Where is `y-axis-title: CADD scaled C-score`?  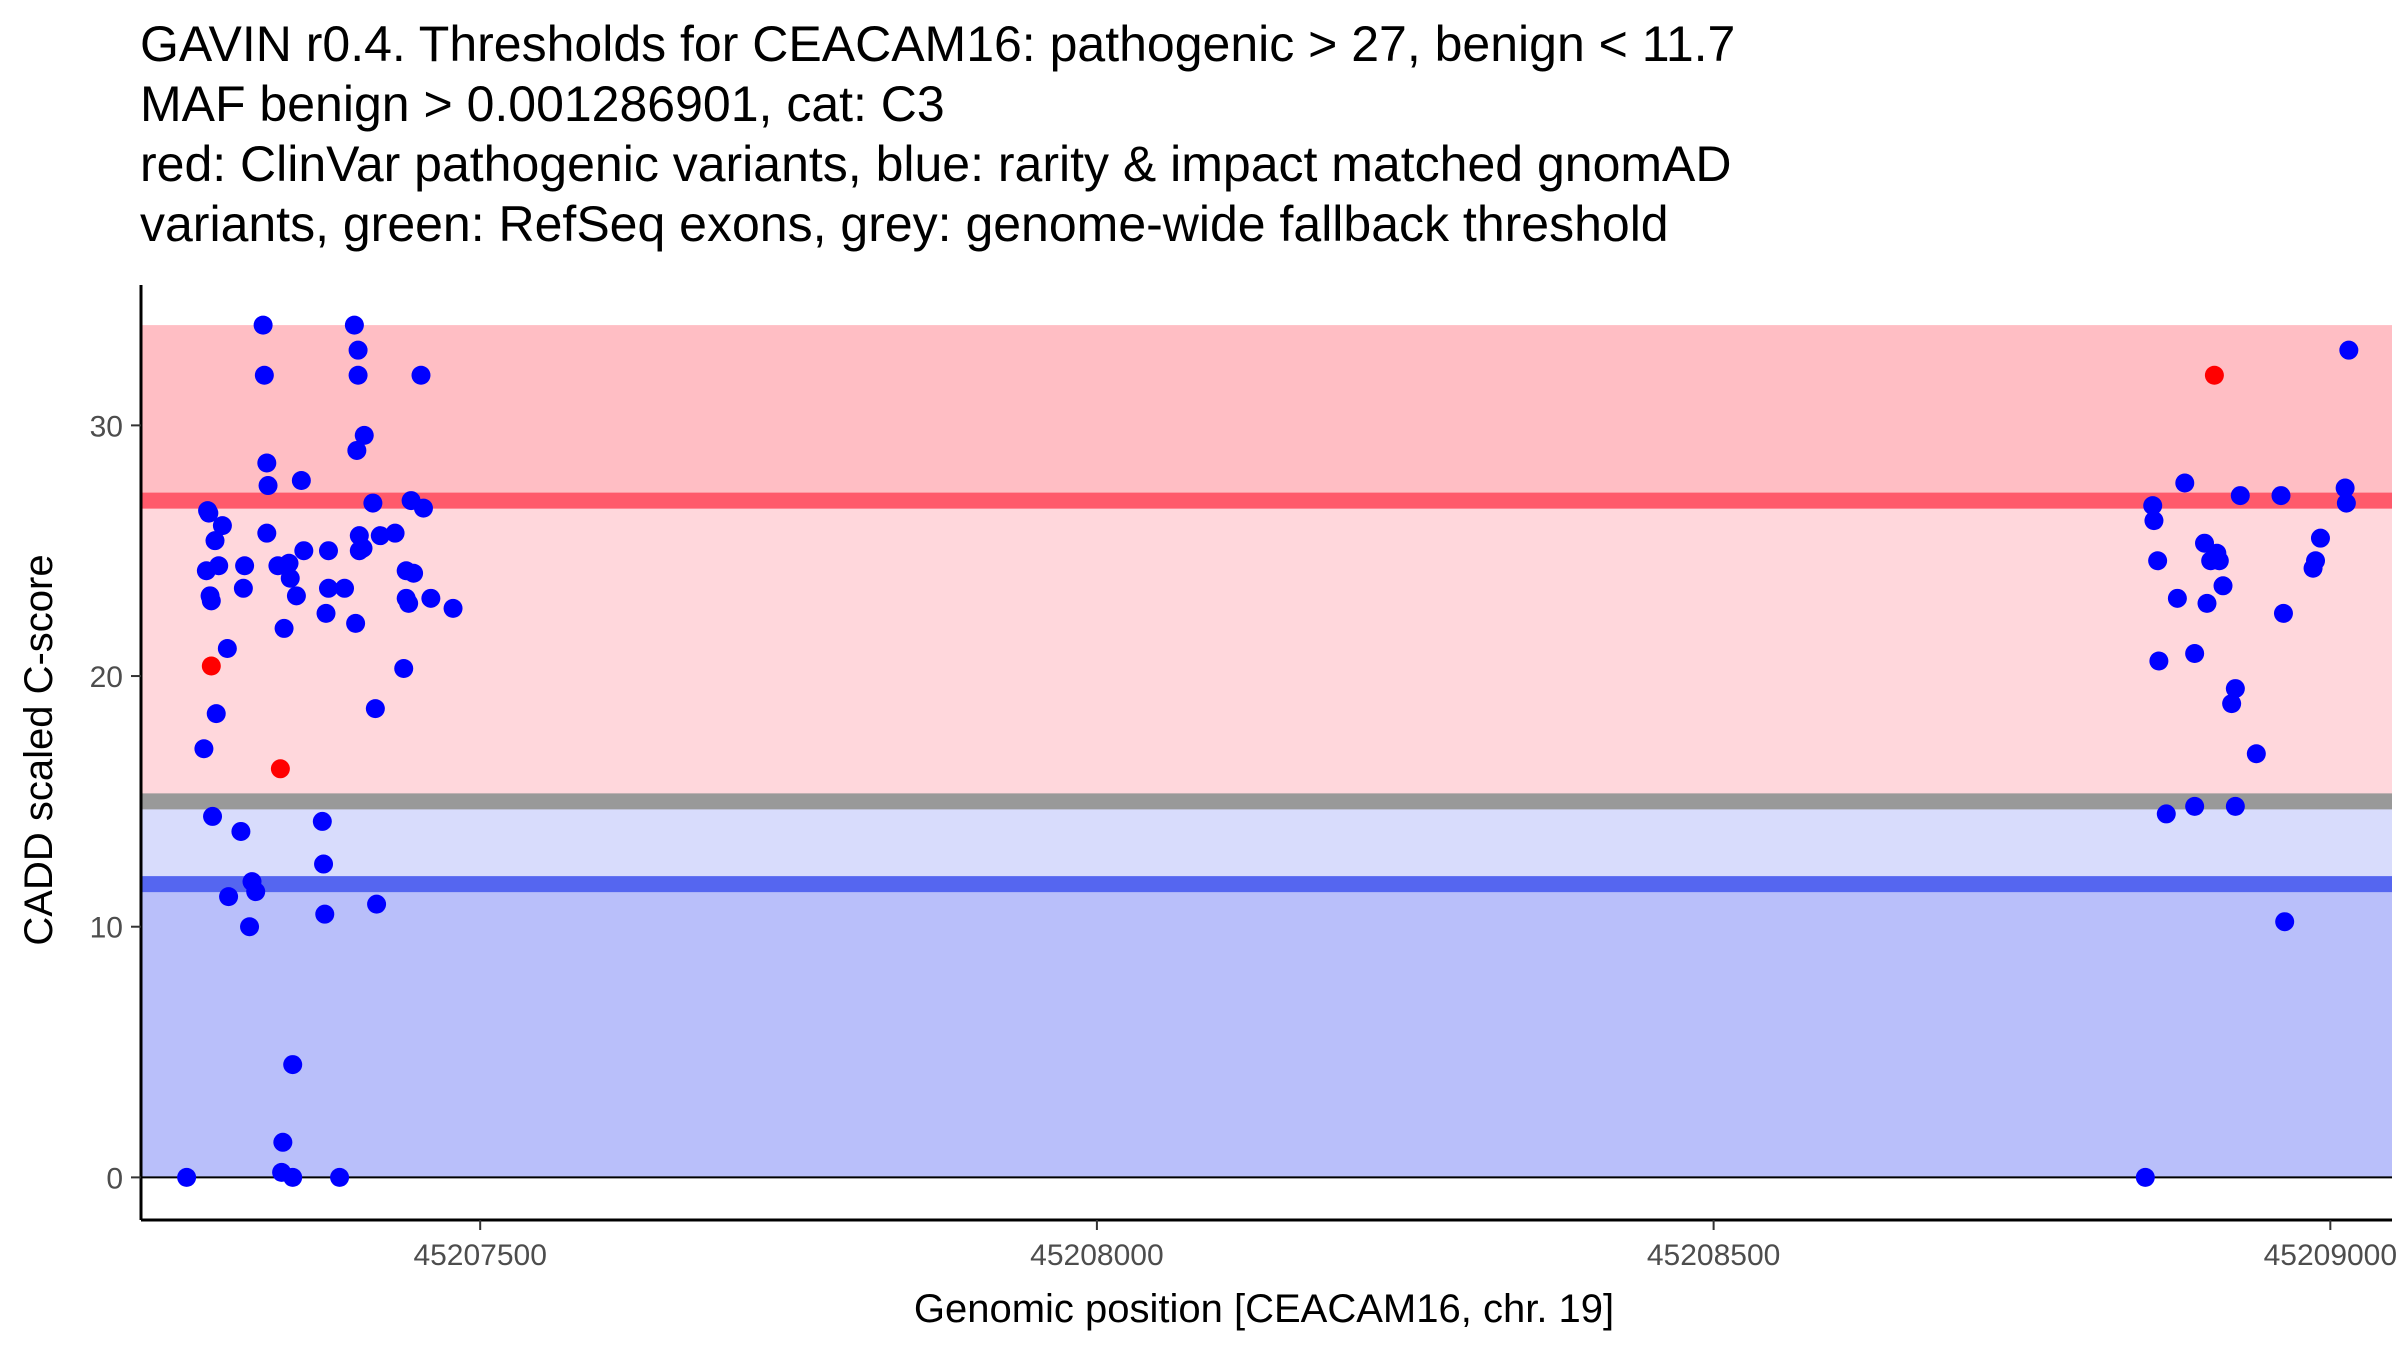
y-axis-title: CADD scaled C-score is located at coordinates (39, 749).